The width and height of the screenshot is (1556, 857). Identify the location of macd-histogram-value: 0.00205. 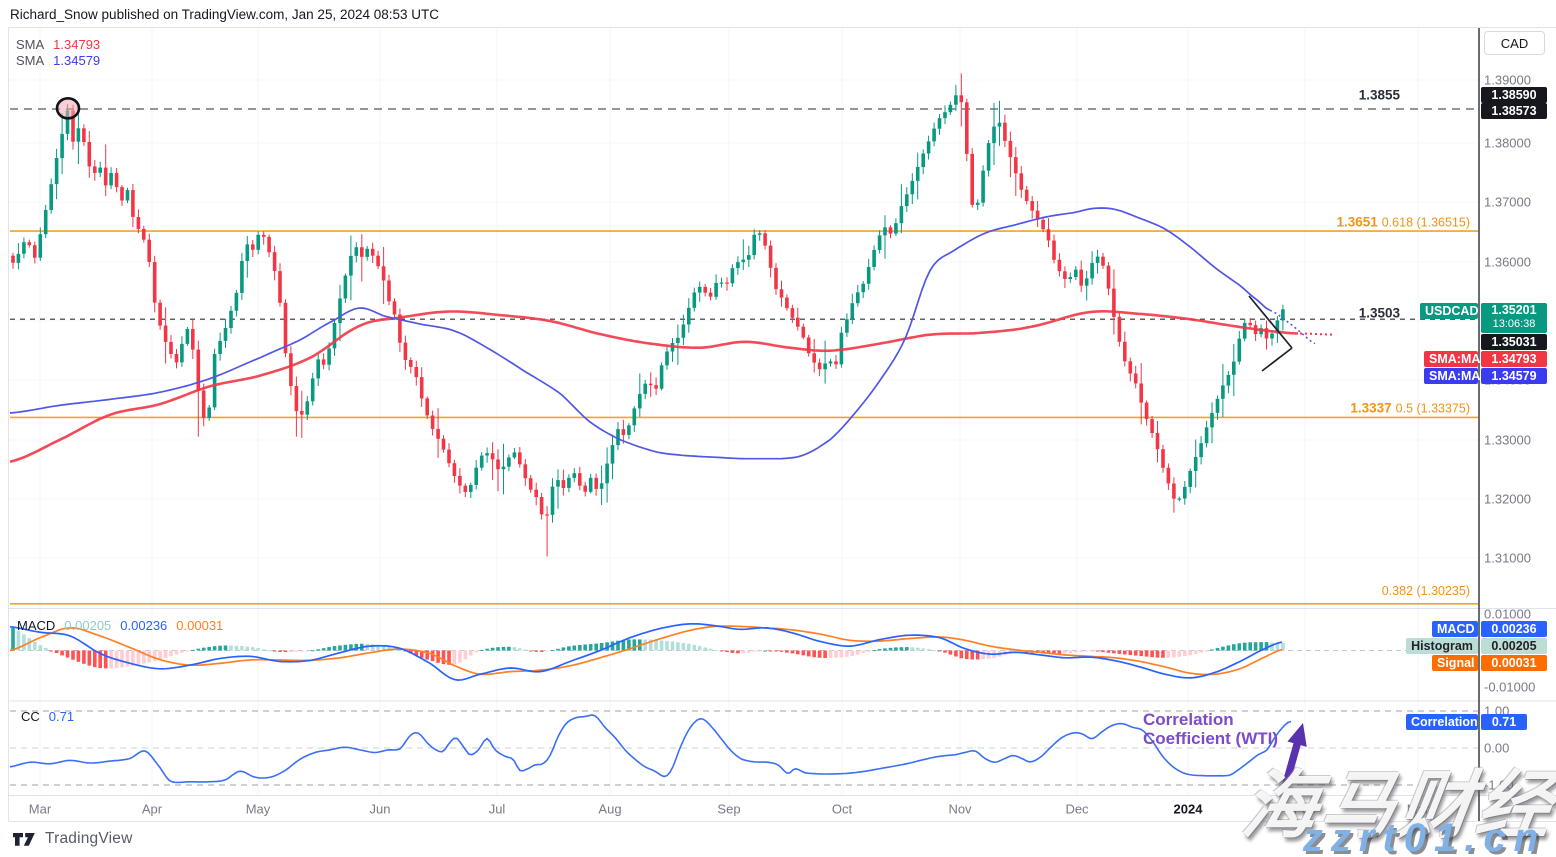
(88, 625).